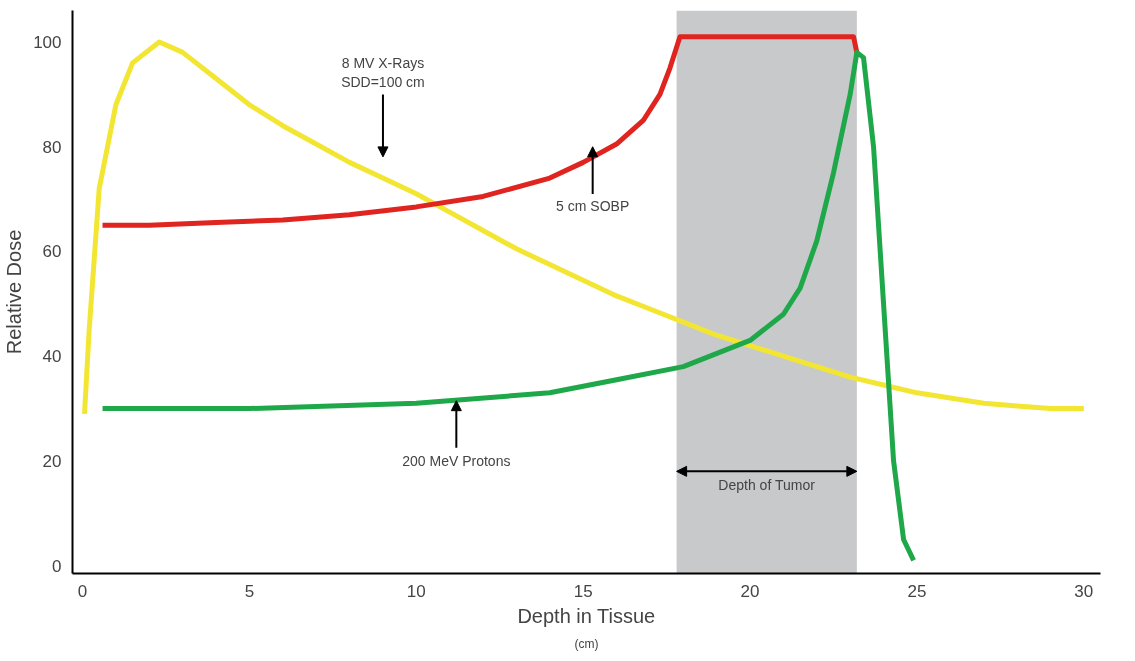 The width and height of the screenshot is (1135, 661). Describe the element at coordinates (82, 591) in the screenshot. I see `x-tick-label: 0` at that location.